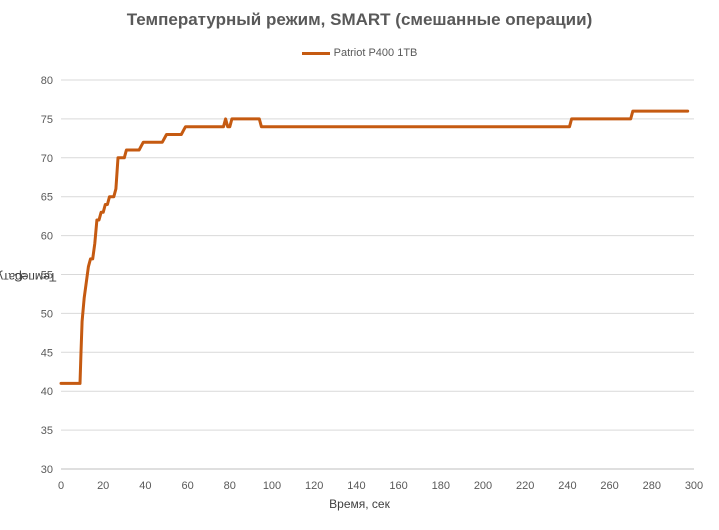 The height and width of the screenshot is (530, 719). I want to click on y-axis-title-main: Температура,, so click(28, 277).